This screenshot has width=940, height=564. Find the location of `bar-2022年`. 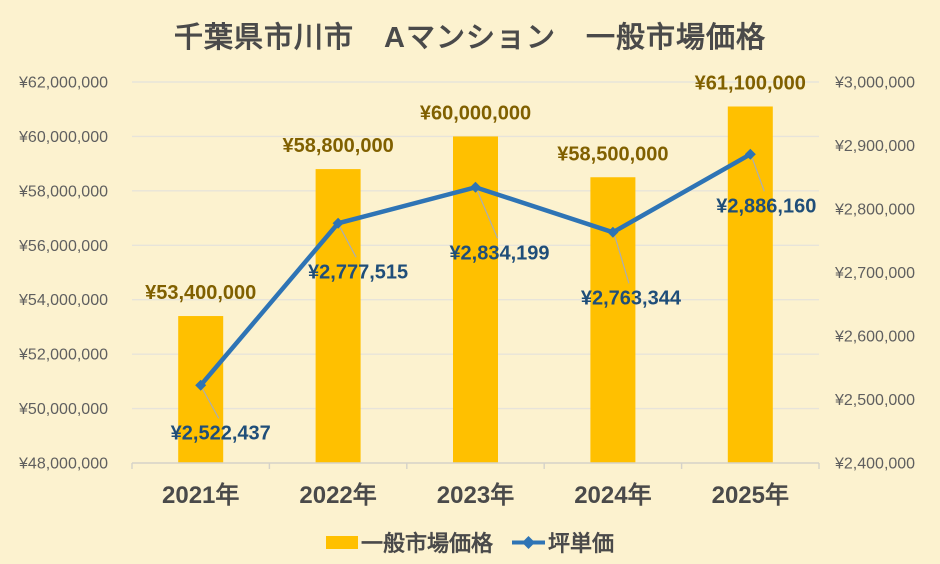

bar-2022年 is located at coordinates (338, 316).